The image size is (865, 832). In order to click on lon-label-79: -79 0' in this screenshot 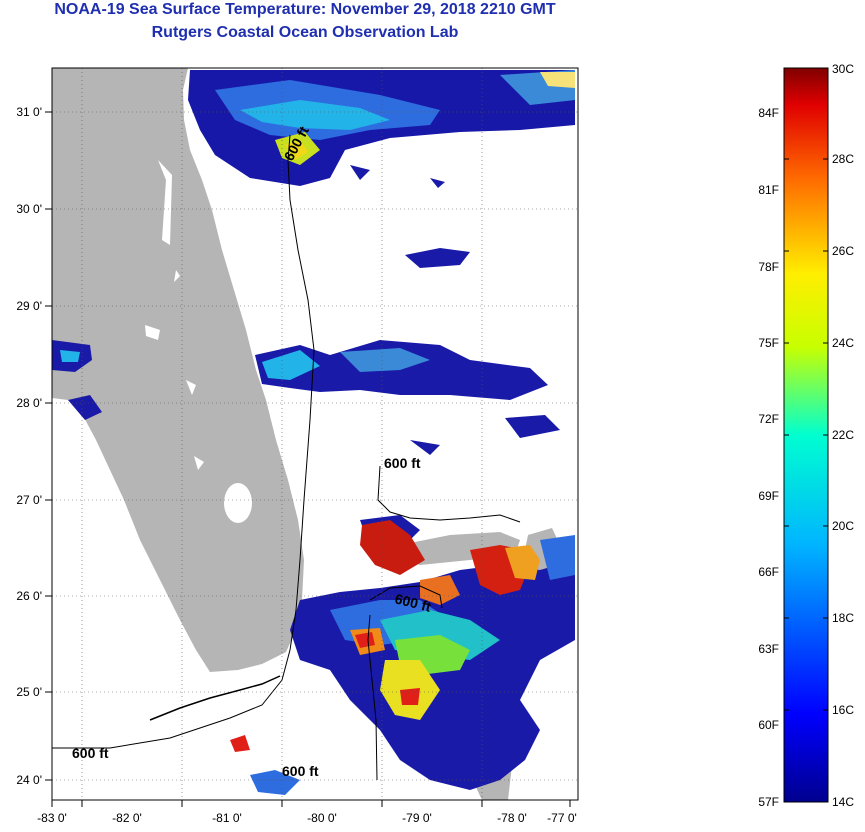, I will do `click(417, 818)`.